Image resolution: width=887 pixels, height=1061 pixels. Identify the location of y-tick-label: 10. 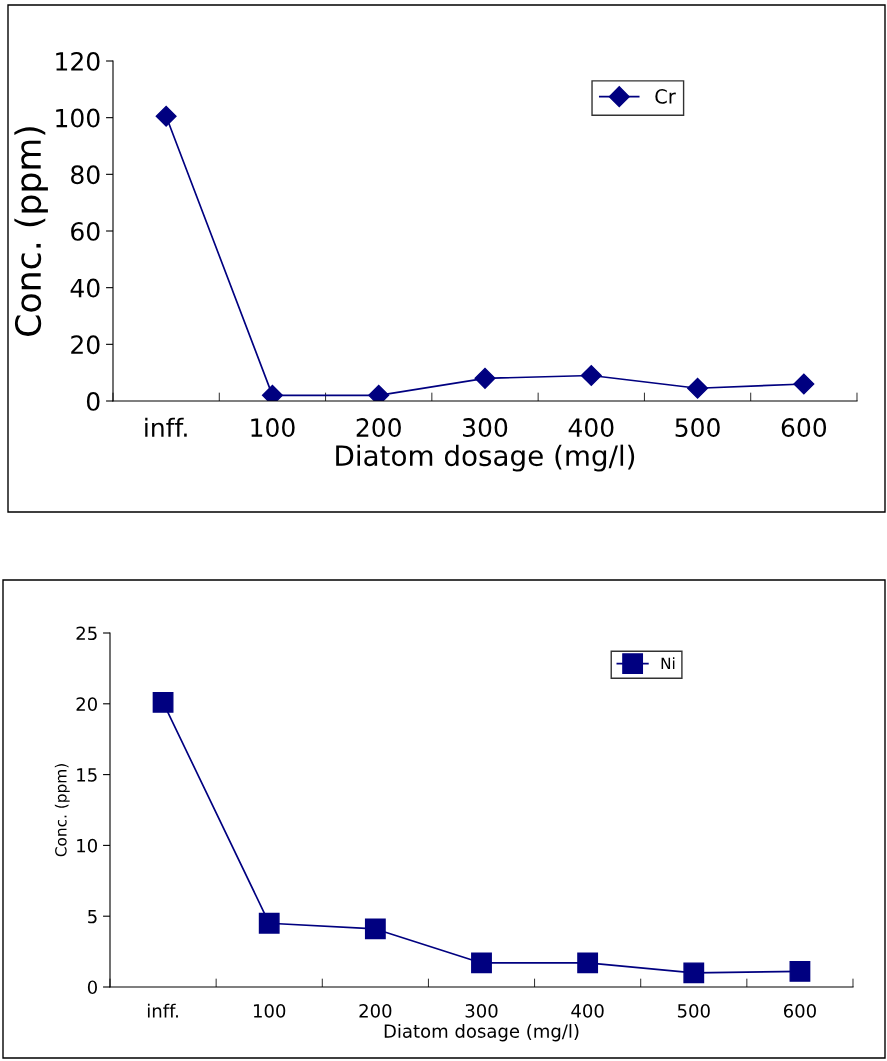
(87, 845).